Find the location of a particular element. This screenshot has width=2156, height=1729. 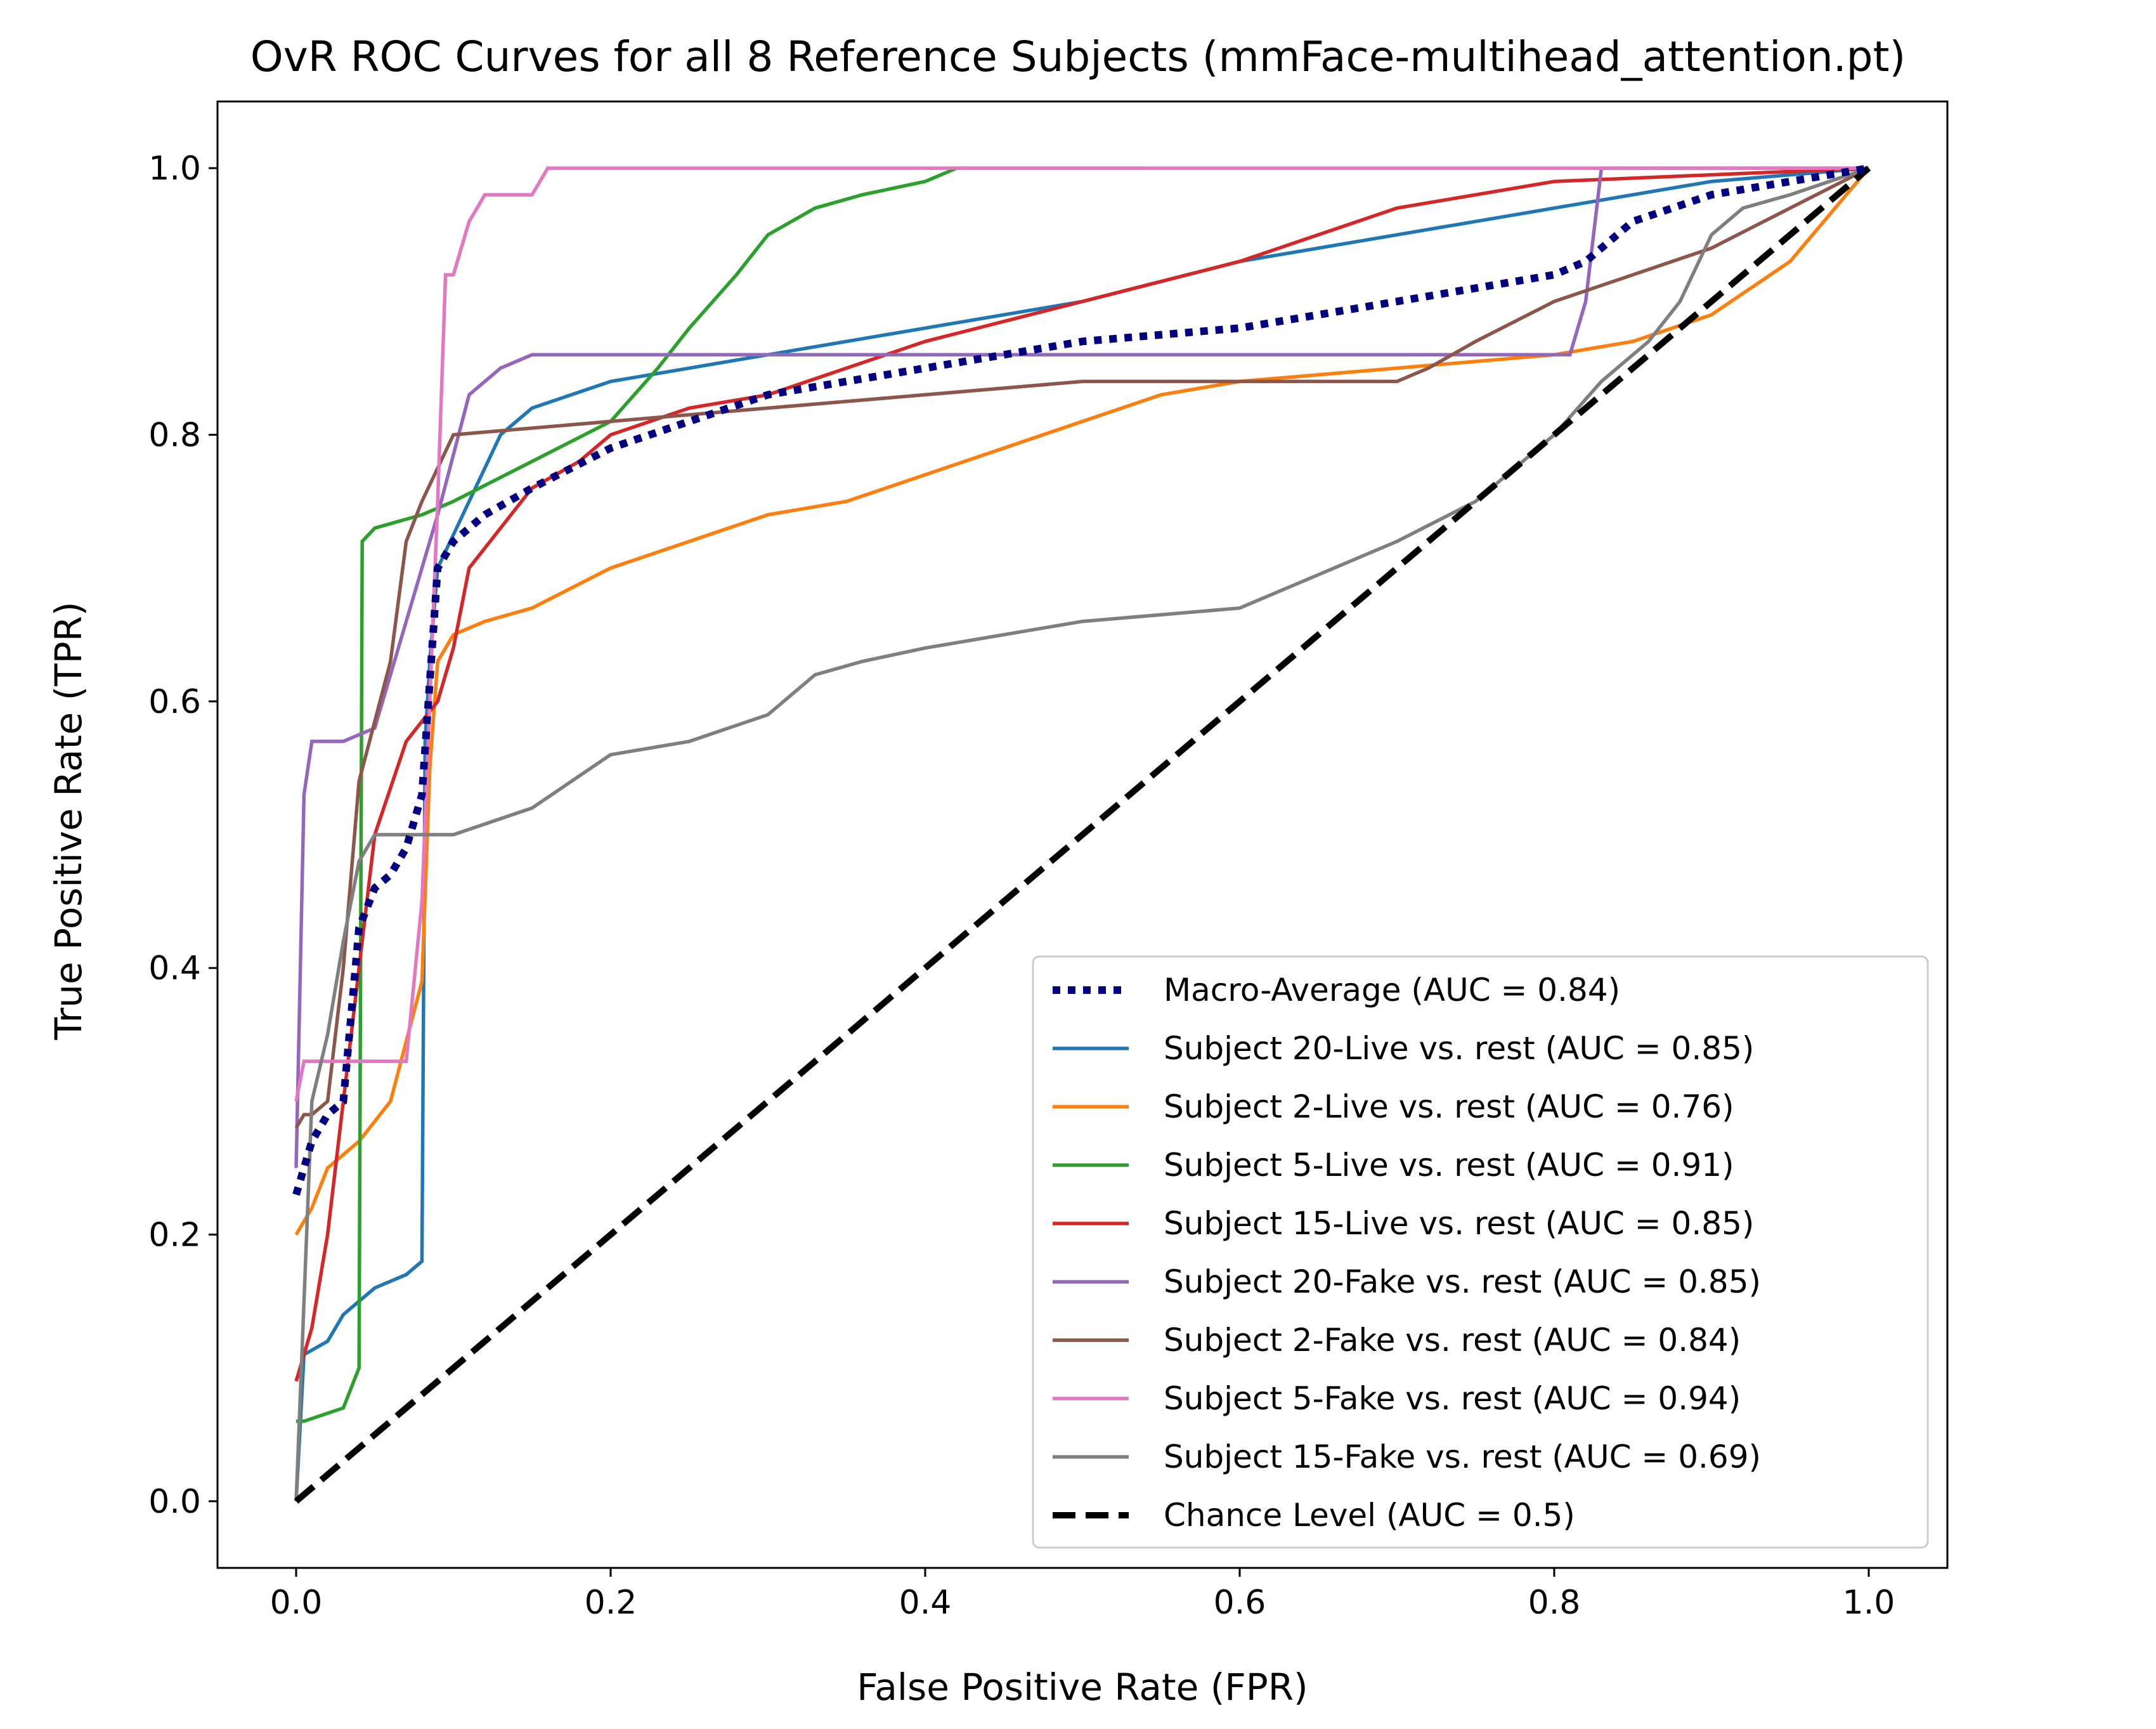

legend-label-series-5: Subject 15-Live vs. rest (AUC = 0.85) is located at coordinates (1459, 1223).